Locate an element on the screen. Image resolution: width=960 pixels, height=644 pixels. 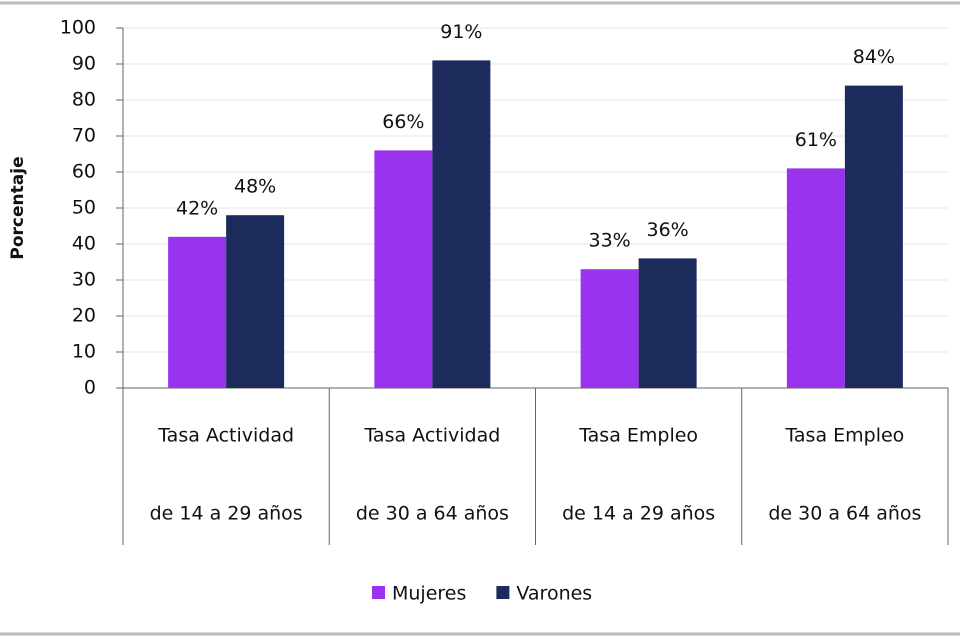
y-tick-label: 60 is located at coordinates (84, 172).